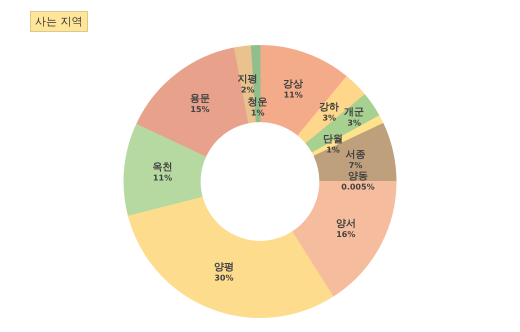  What do you see at coordinates (346, 224) in the screenshot?
I see `slice-label: 양서` at bounding box center [346, 224].